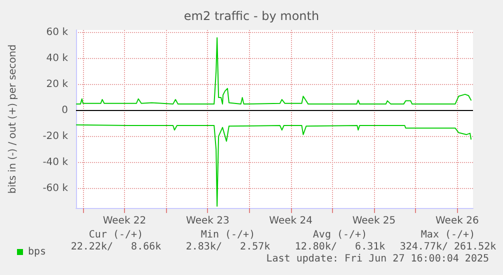 This screenshot has width=503, height=275. Describe the element at coordinates (13, 119) in the screenshot. I see `y-axis-title: bits in (-) / out (+) per second` at that location.